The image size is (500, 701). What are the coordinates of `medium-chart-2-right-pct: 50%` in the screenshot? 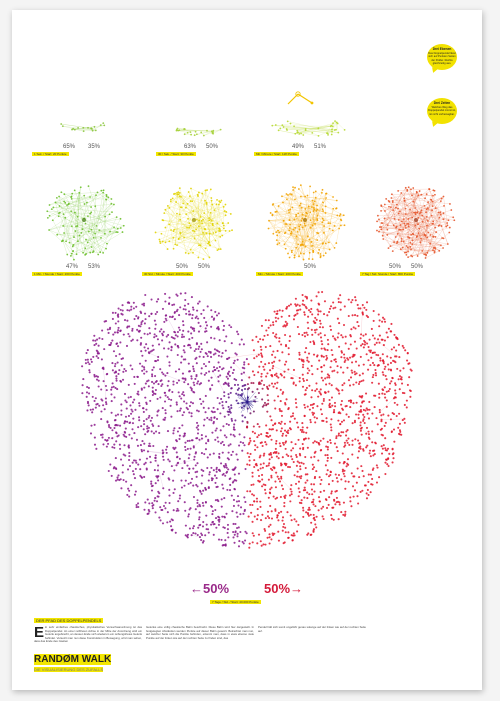 It's located at (204, 267).